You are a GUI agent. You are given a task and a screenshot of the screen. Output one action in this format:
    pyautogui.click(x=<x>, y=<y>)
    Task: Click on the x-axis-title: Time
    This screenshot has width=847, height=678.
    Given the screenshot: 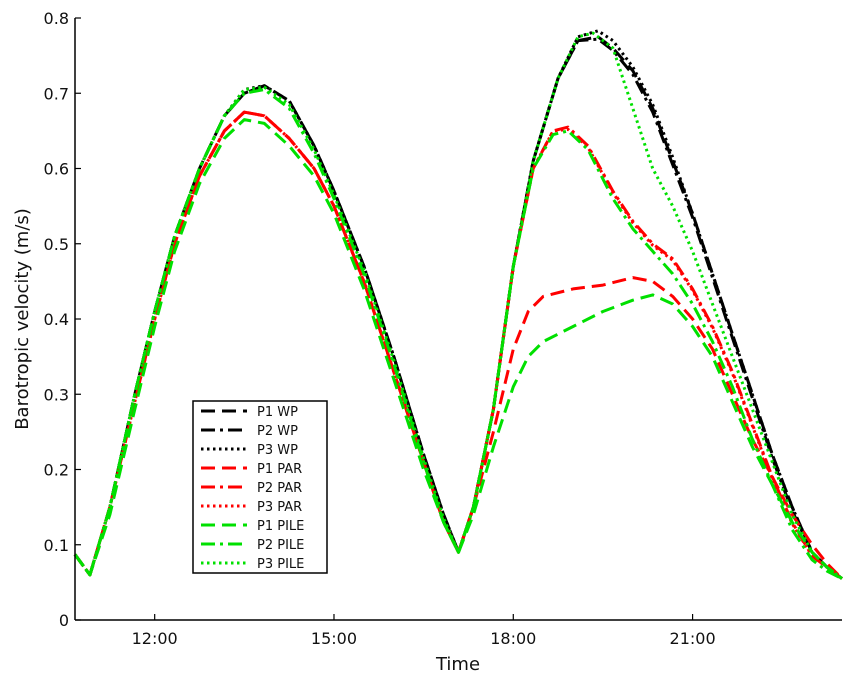 What is the action you would take?
    pyautogui.click(x=457, y=664)
    